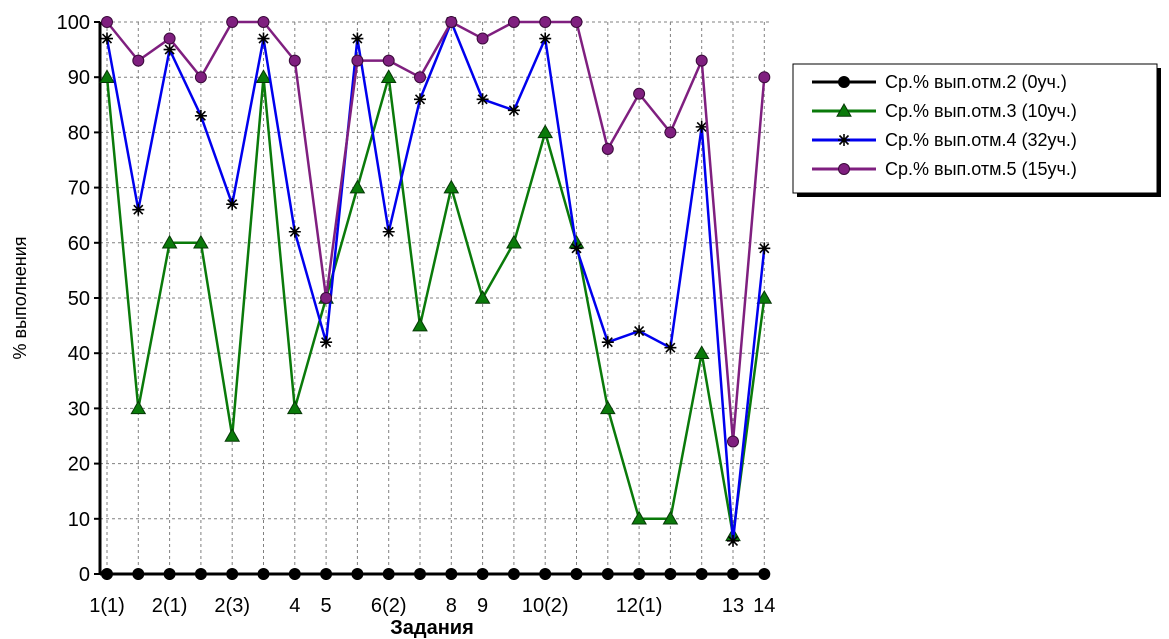 The height and width of the screenshot is (639, 1169). I want to click on legend-item: Ср.% вып.отм.4 (32уч.), so click(944, 140).